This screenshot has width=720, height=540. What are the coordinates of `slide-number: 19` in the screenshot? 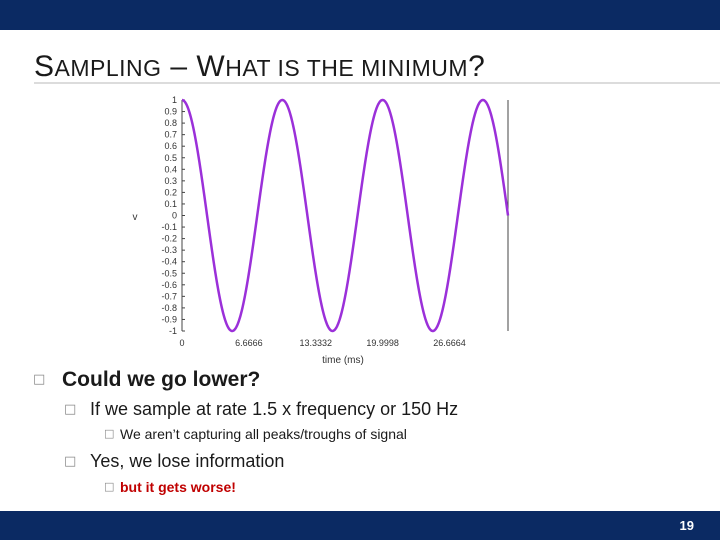 It's located at (686, 525).